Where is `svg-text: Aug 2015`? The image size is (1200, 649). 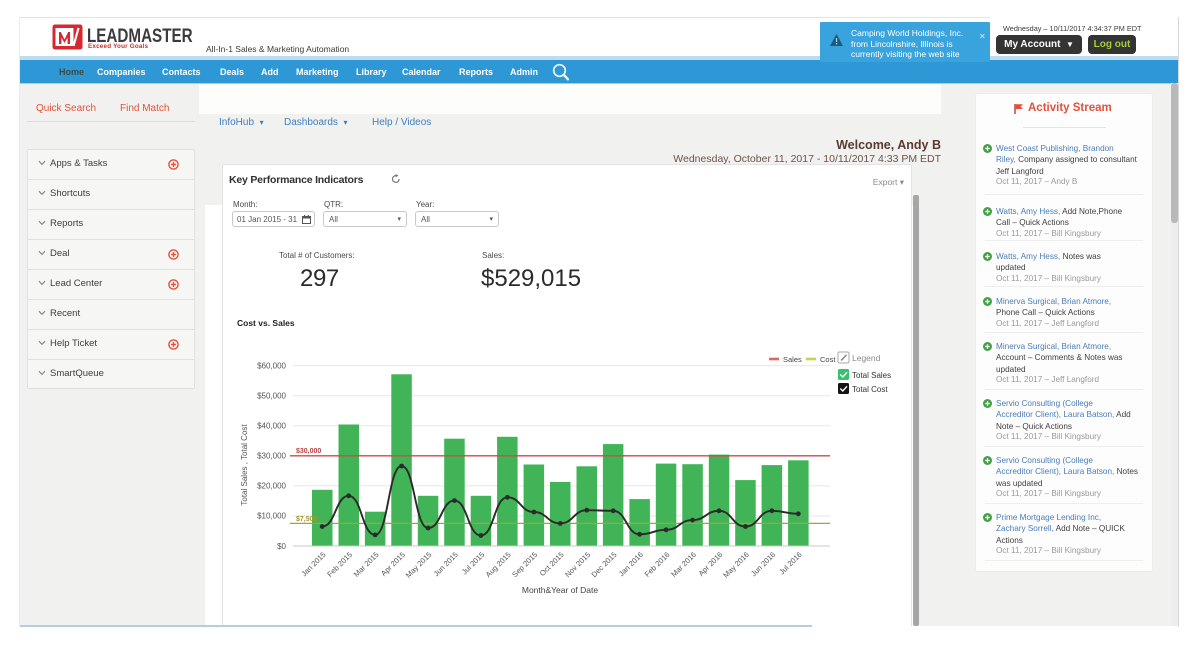
svg-text: Aug 2015 is located at coordinates (498, 564).